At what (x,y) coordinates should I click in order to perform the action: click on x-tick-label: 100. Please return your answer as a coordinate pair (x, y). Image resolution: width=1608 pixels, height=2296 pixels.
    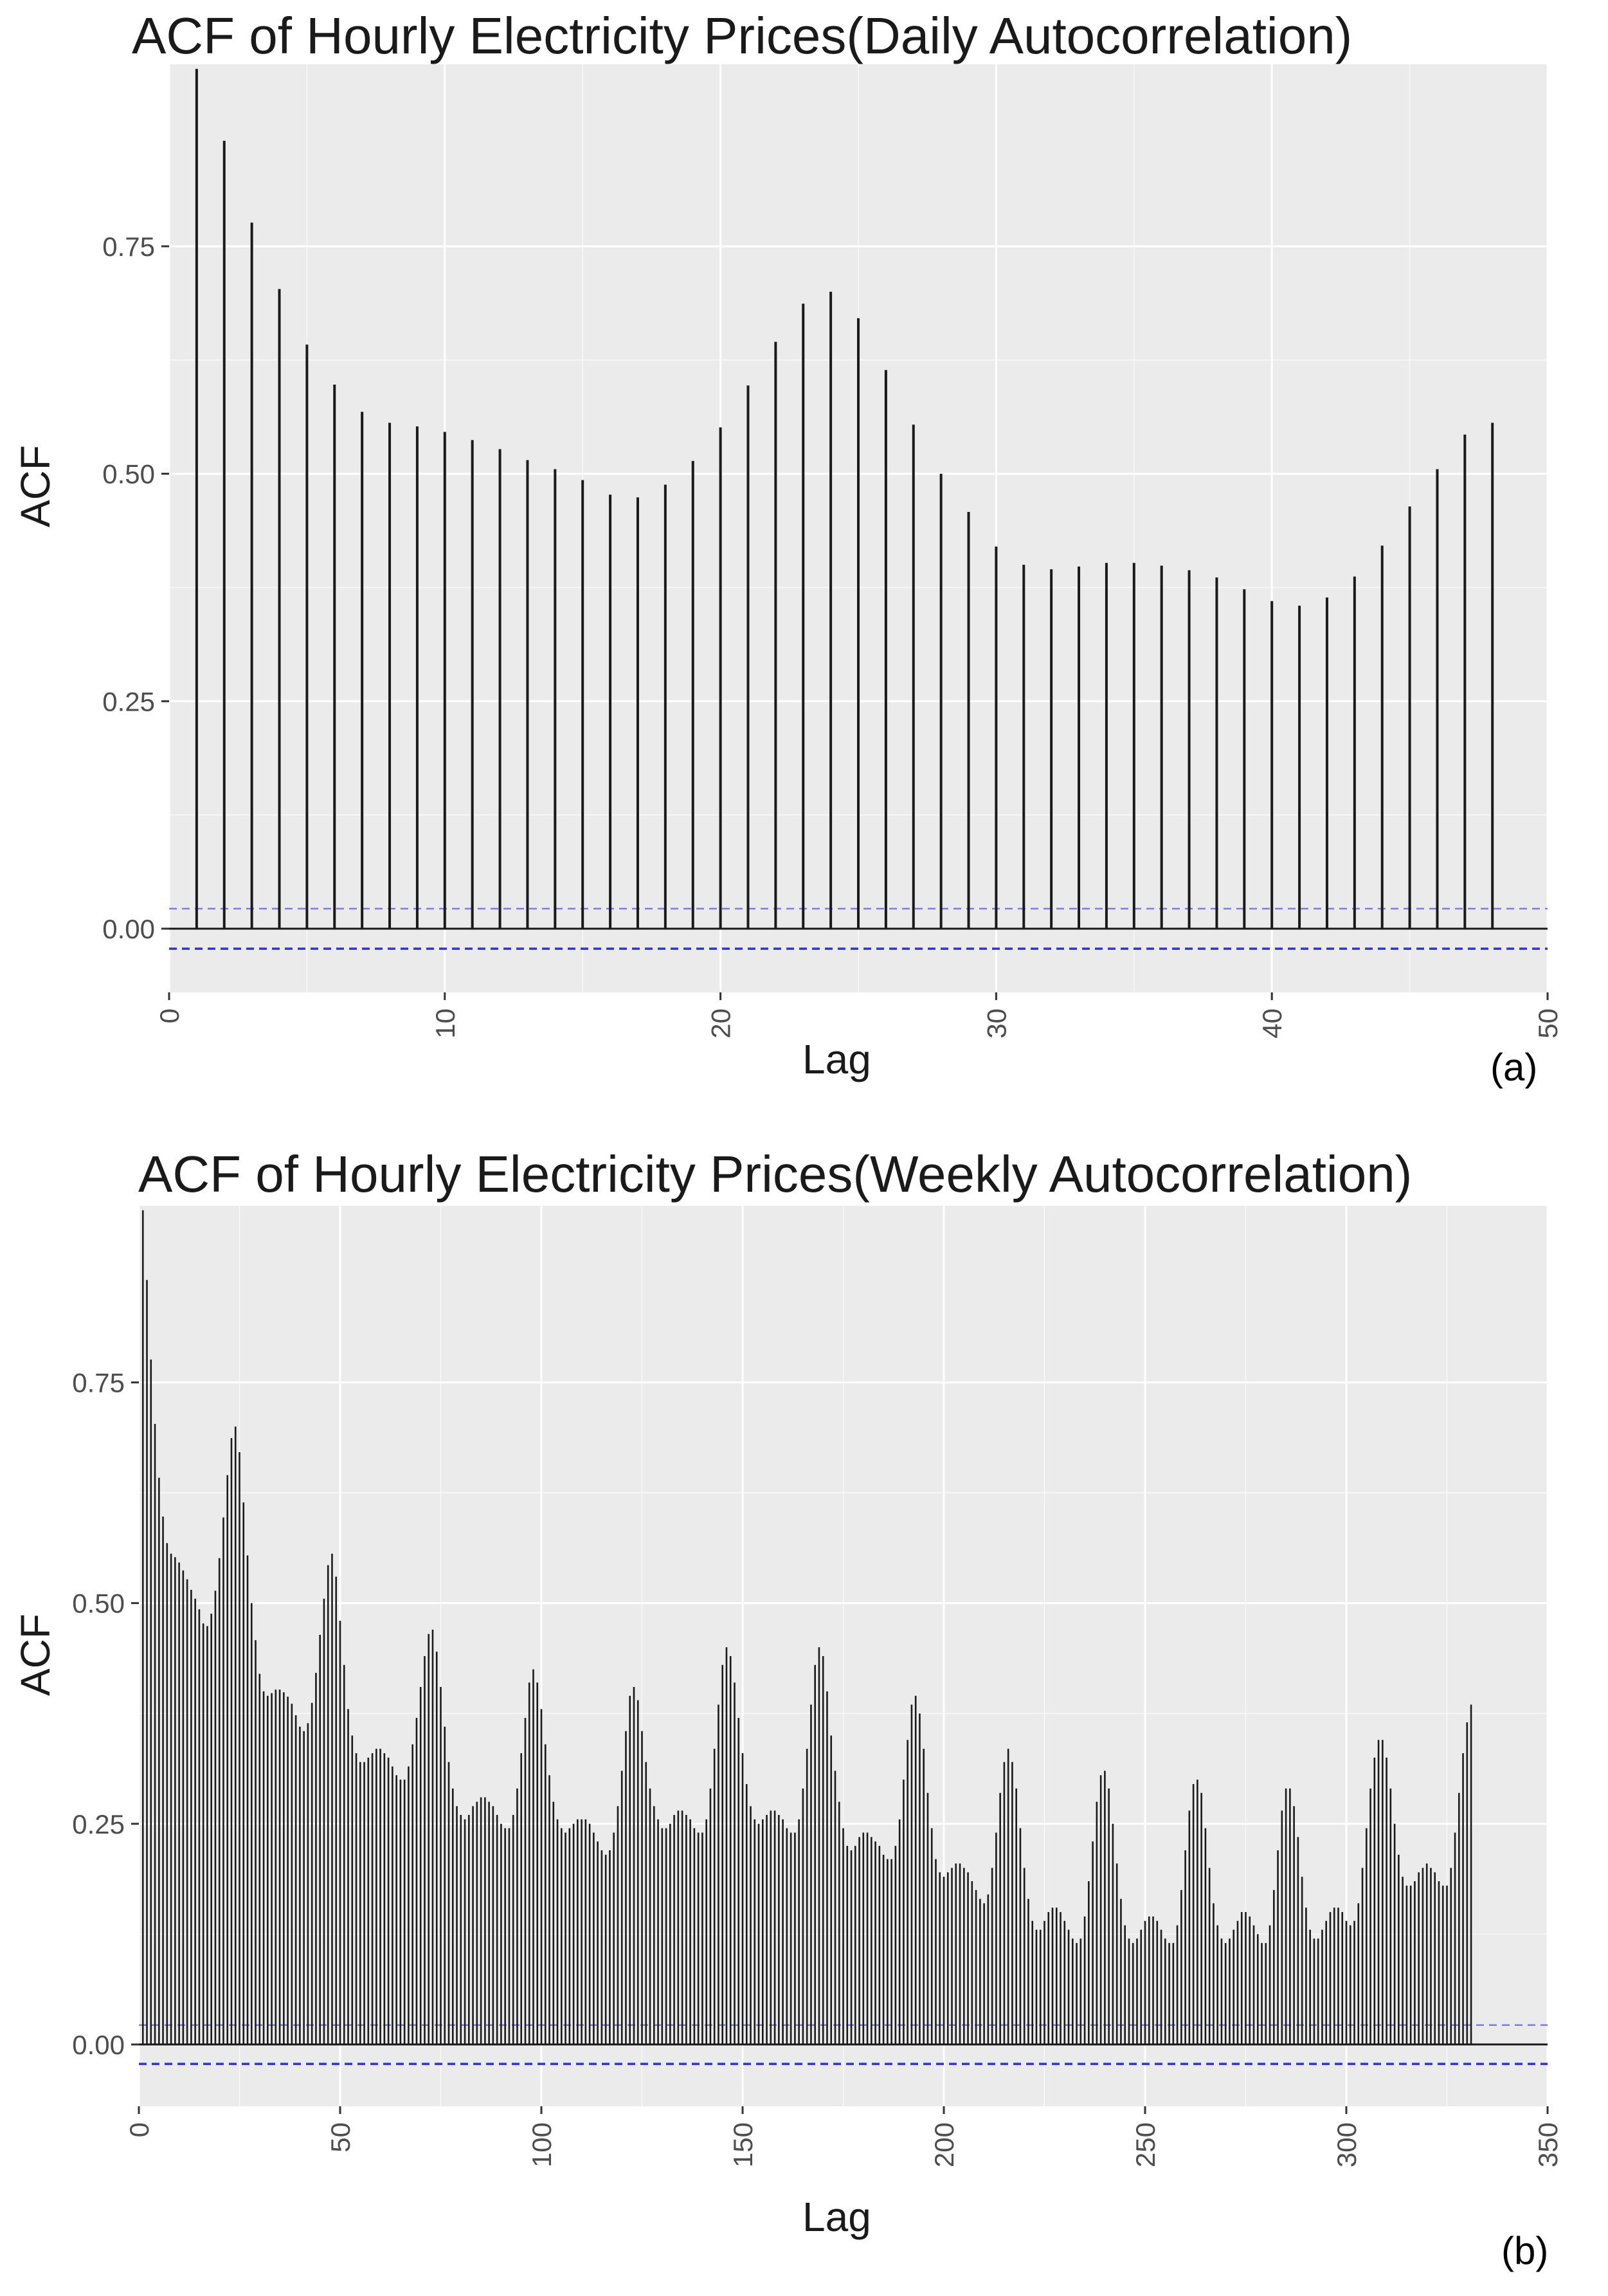
    Looking at the image, I should click on (542, 2144).